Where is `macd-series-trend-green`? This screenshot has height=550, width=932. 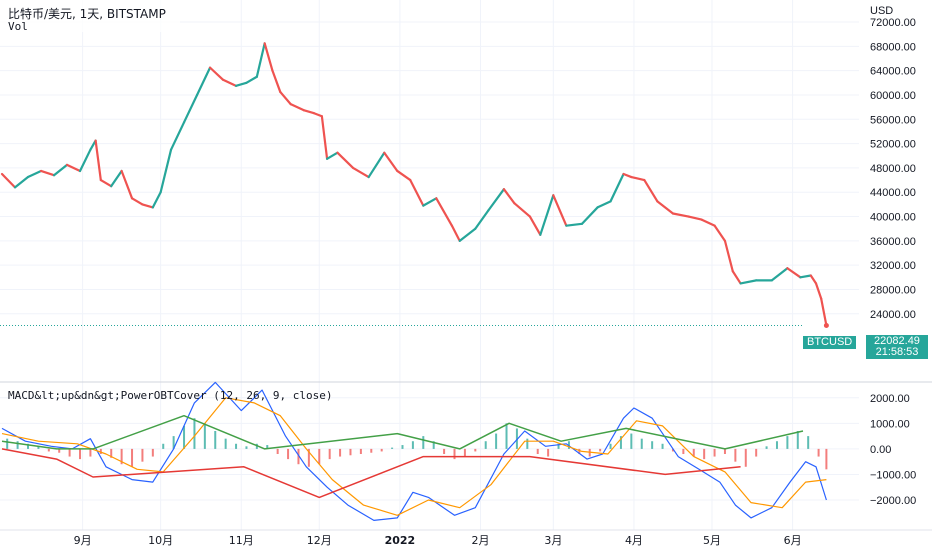
macd-series-trend-green is located at coordinates (402, 432).